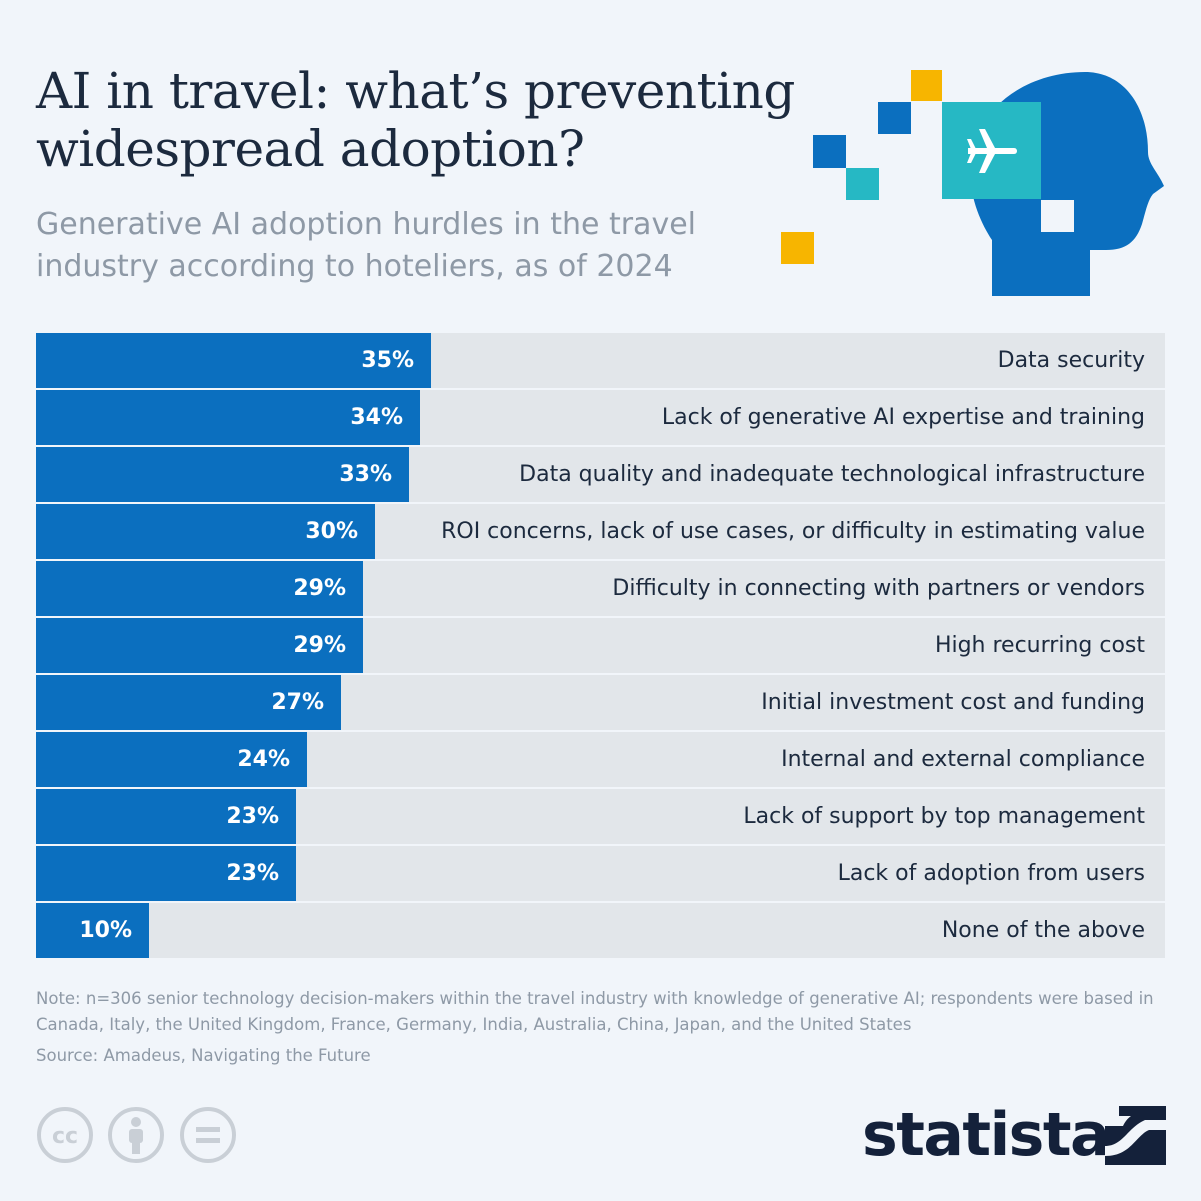 The height and width of the screenshot is (1201, 1201). Describe the element at coordinates (600, 873) in the screenshot. I see `bar-row: 23% Lack of adoption from users` at that location.